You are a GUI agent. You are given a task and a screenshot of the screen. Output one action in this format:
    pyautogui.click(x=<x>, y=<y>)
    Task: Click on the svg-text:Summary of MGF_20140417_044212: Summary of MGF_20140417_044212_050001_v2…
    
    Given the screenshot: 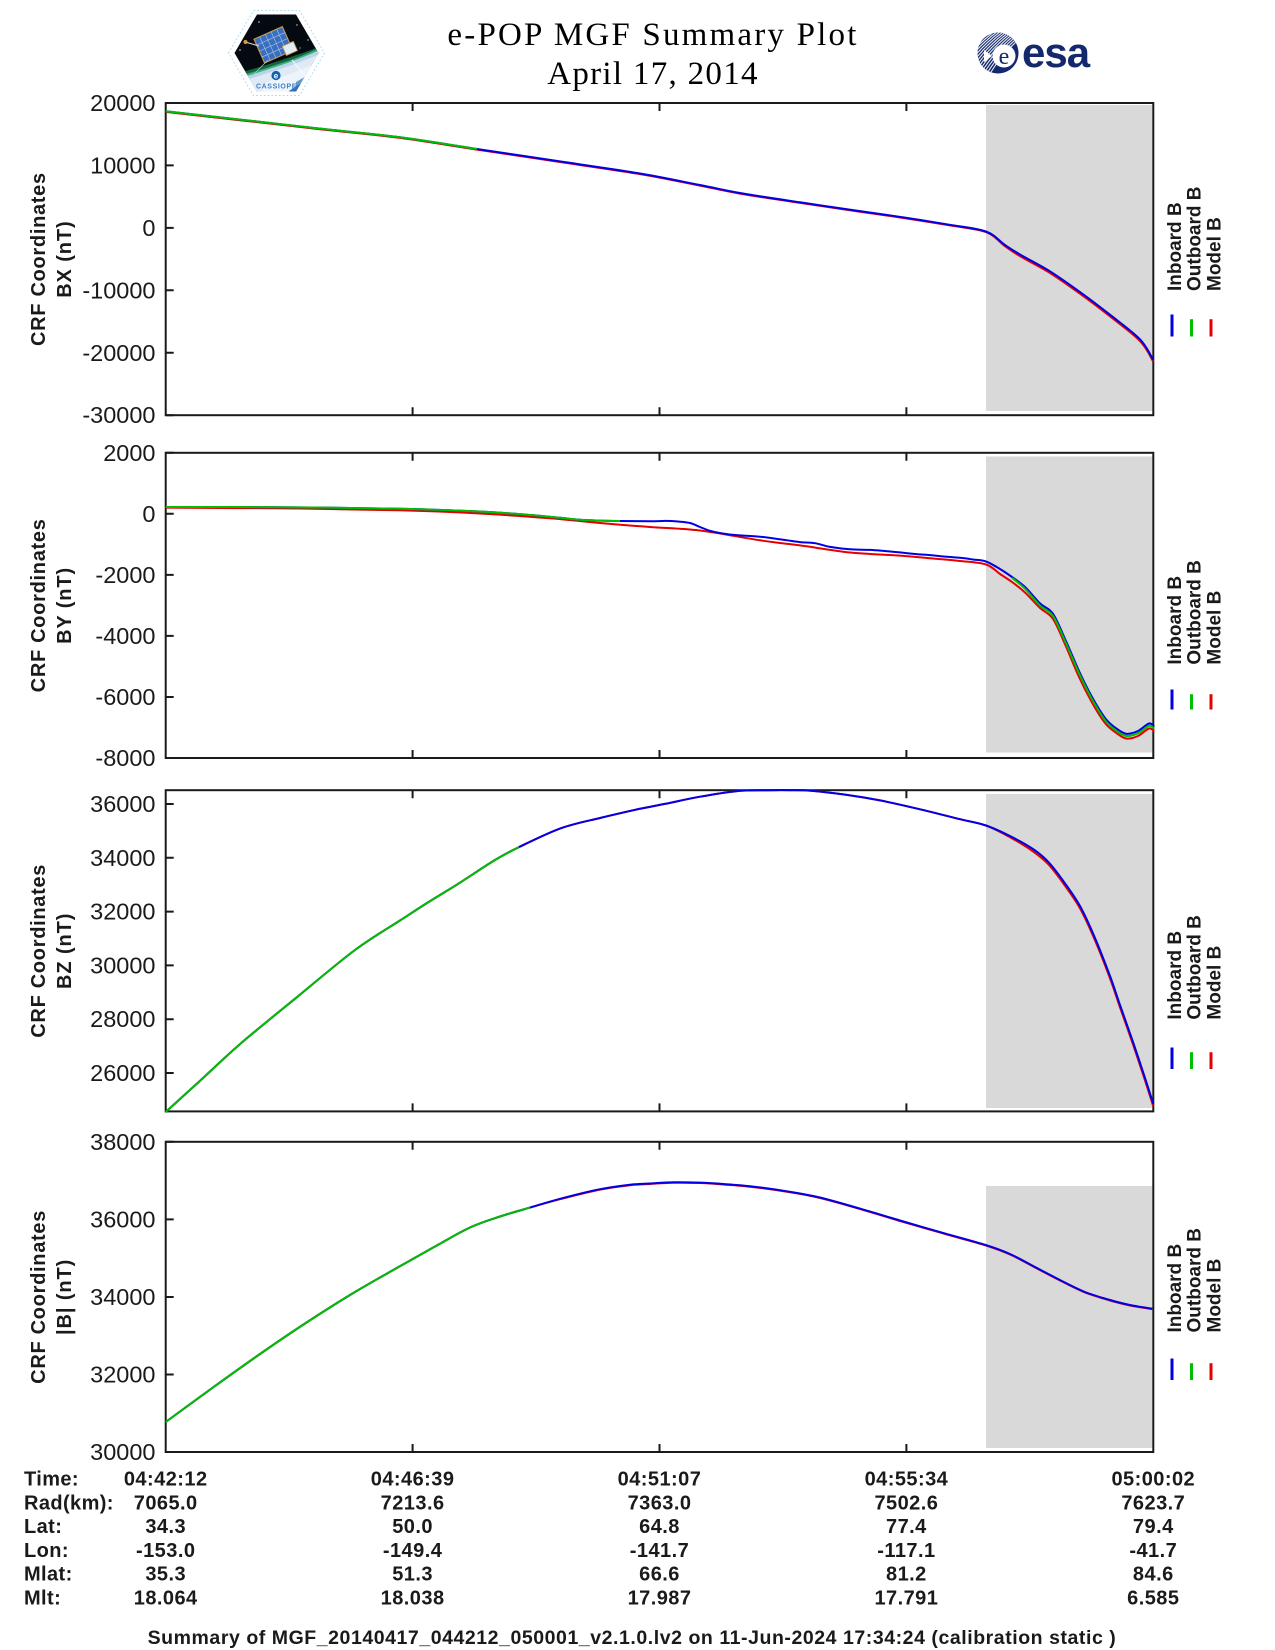 What is the action you would take?
    pyautogui.click(x=632, y=1638)
    